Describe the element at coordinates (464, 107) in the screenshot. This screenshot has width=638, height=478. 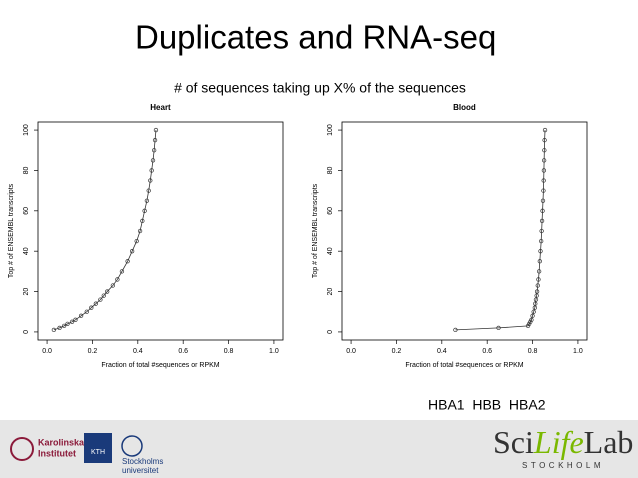
I see `chart-title: Blood` at that location.